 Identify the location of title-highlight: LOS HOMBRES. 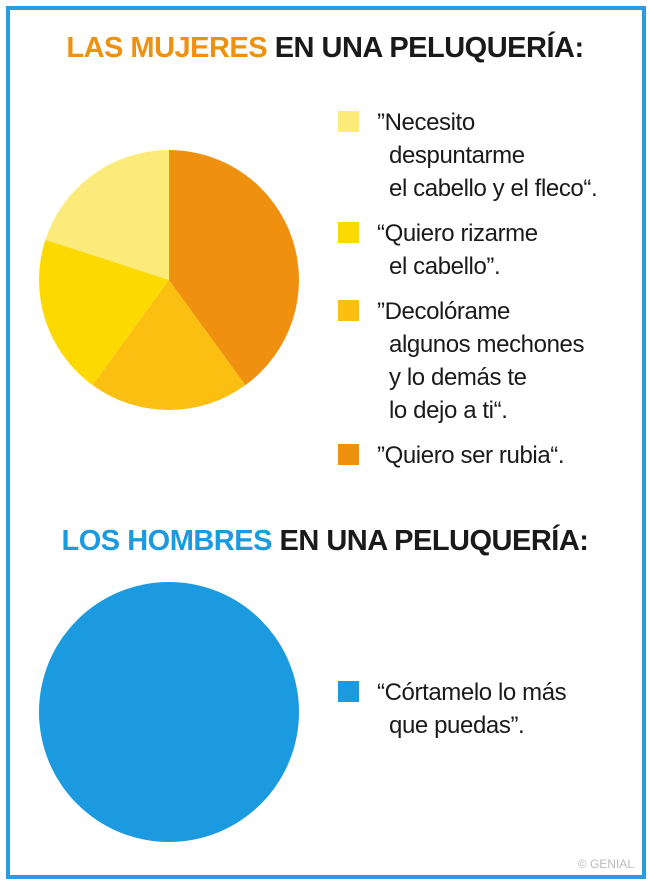
(167, 541).